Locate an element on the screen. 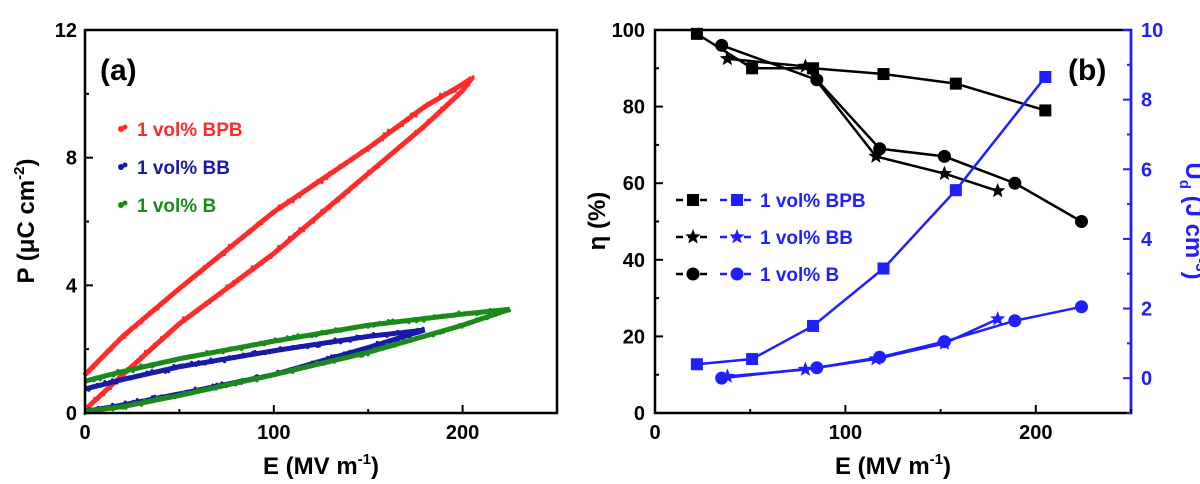  x-tick-label: 0 is located at coordinates (84, 433).